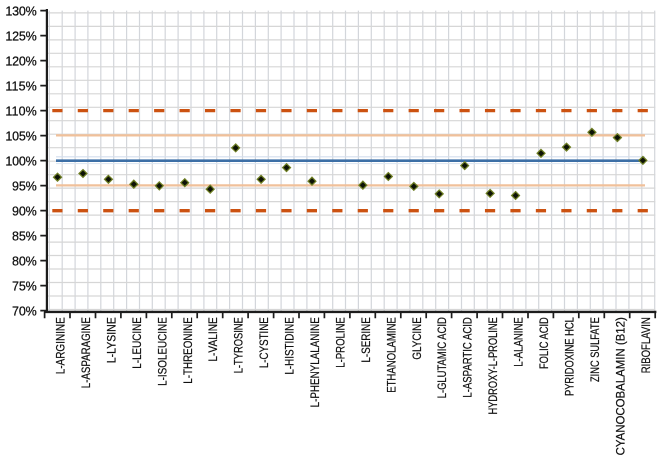 The image size is (665, 466). I want to click on svg-text: L-THREONINE, so click(189, 350).